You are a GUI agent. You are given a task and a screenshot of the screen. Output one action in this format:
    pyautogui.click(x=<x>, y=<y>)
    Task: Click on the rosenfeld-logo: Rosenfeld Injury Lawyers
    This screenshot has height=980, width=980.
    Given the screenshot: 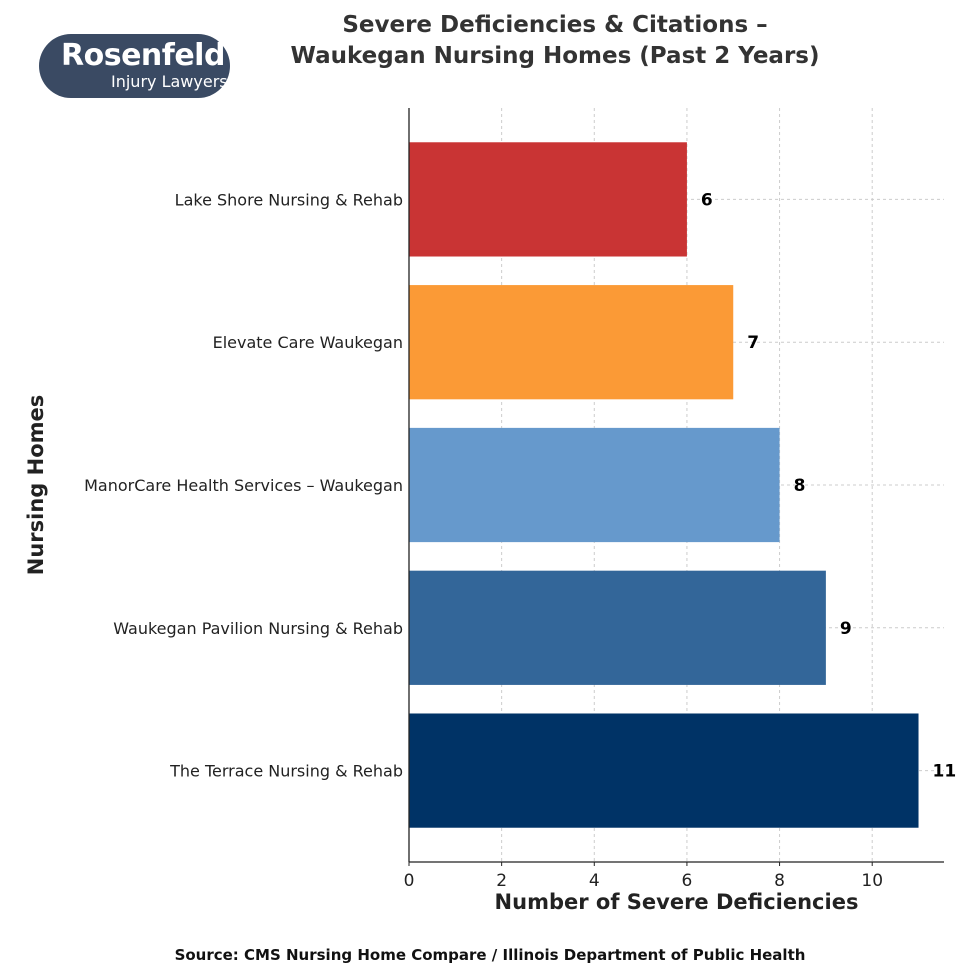 What is the action you would take?
    pyautogui.click(x=134, y=66)
    